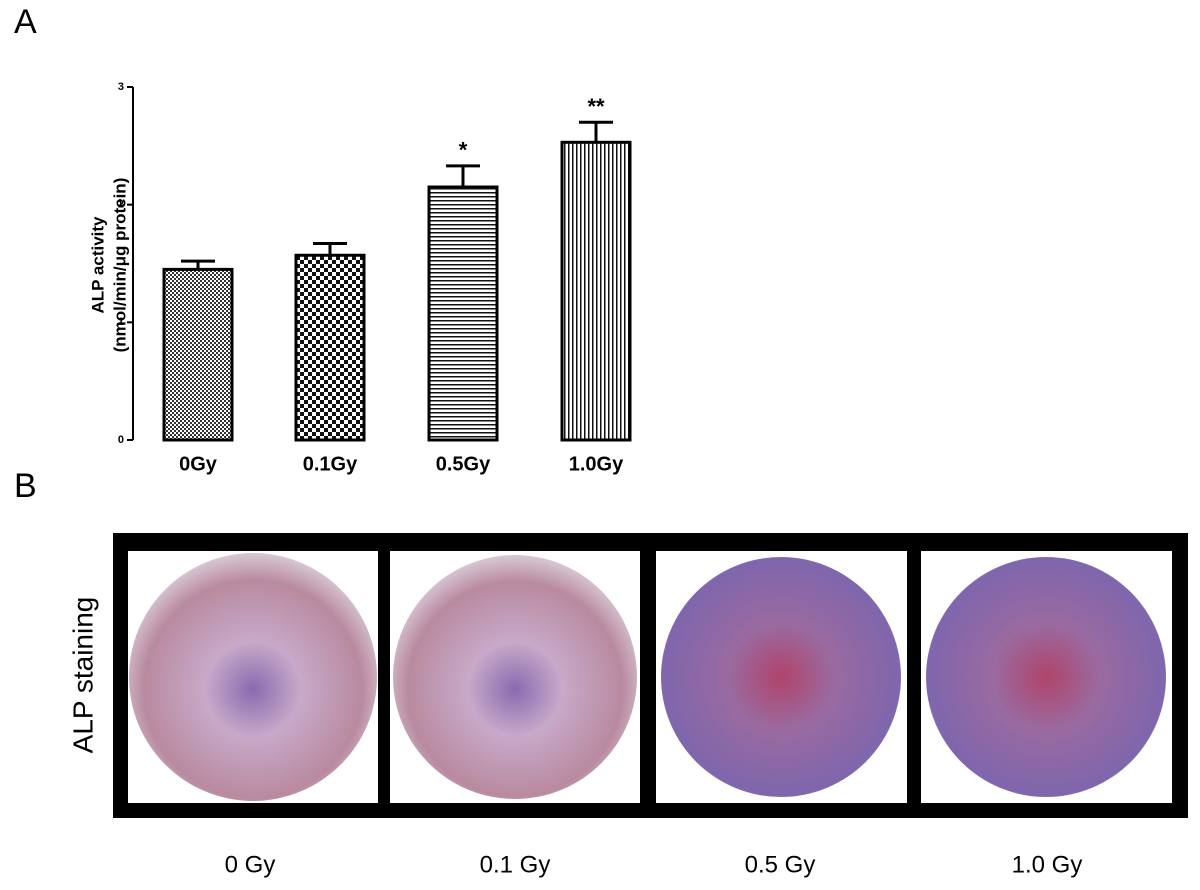  Describe the element at coordinates (250, 864) in the screenshot. I see `image-label: 0 Gy` at that location.